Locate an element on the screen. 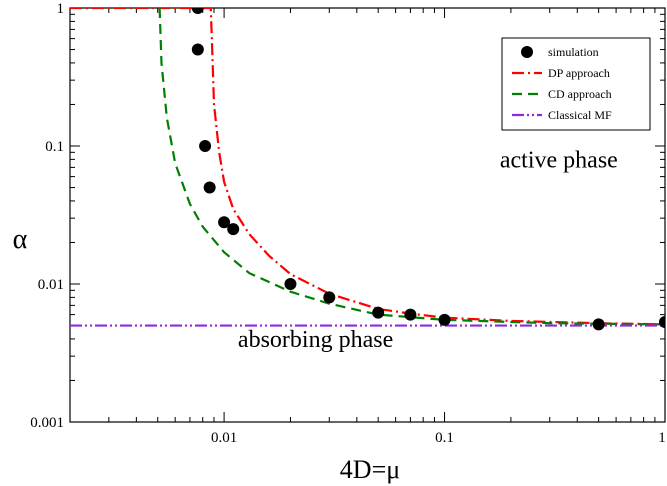 The image size is (667, 486). y-tick-label: 0.1 is located at coordinates (54, 147).